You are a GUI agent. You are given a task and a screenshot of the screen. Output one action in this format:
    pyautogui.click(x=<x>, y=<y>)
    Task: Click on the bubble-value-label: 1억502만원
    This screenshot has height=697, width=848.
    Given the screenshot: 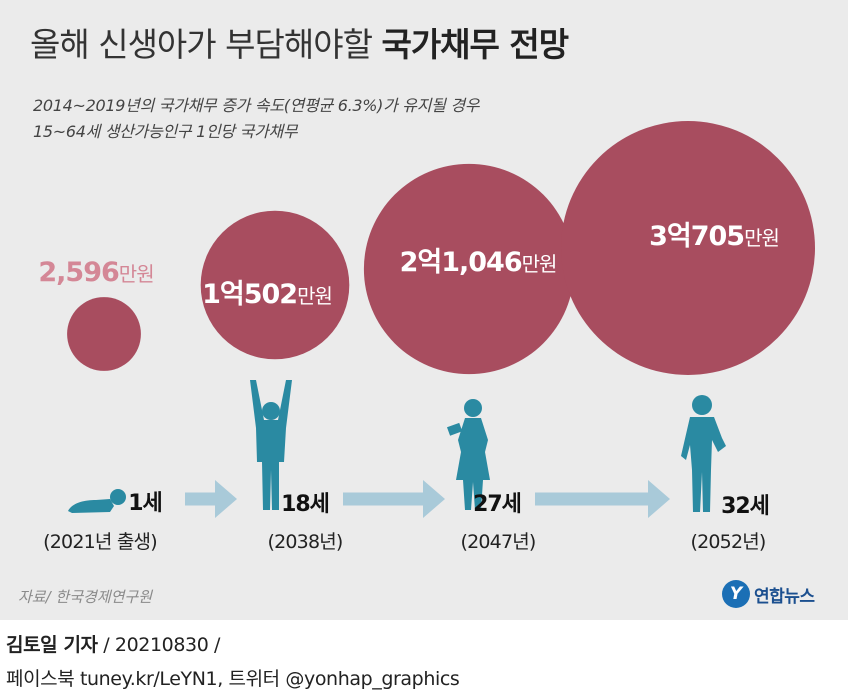 What is the action you would take?
    pyautogui.click(x=267, y=294)
    